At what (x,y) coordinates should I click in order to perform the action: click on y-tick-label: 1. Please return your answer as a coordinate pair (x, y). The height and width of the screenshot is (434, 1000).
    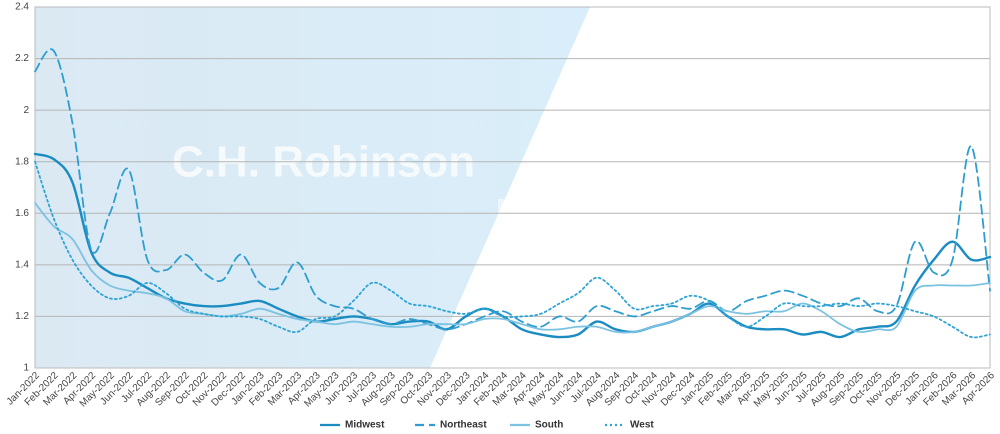
    Looking at the image, I should click on (26, 368).